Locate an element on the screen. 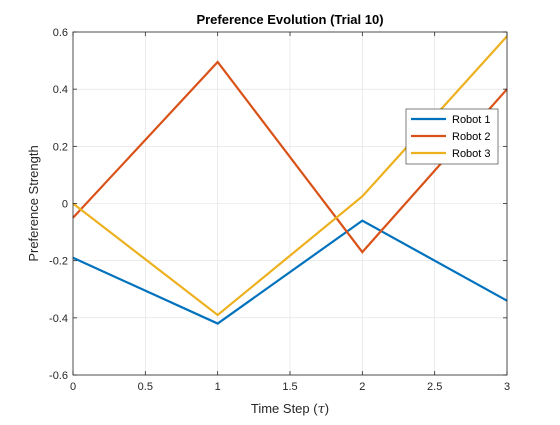  x-axis-label-symbol: τ is located at coordinates (322, 409).